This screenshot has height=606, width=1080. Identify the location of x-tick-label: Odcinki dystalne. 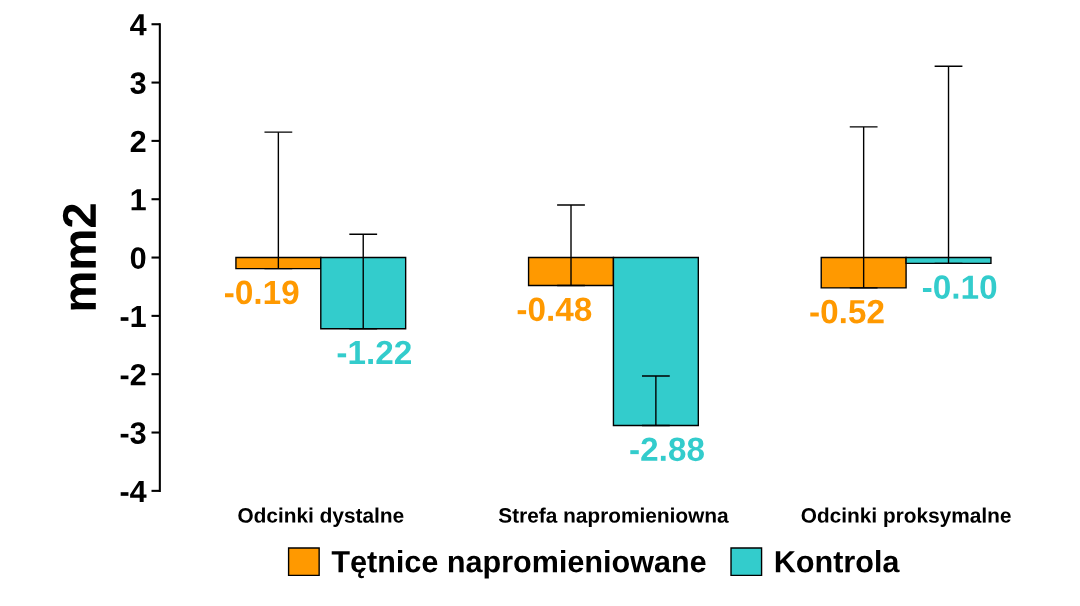
(321, 517).